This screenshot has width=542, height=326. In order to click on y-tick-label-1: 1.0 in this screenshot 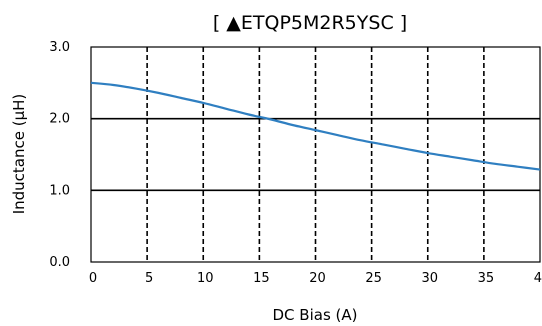, I will do `click(59, 190)`.